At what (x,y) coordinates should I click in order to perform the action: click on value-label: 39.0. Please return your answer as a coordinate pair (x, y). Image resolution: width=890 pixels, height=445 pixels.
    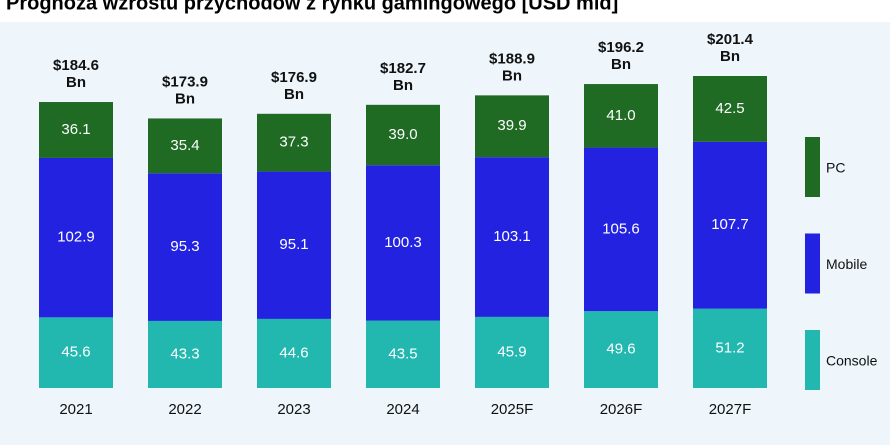
    Looking at the image, I should click on (402, 134).